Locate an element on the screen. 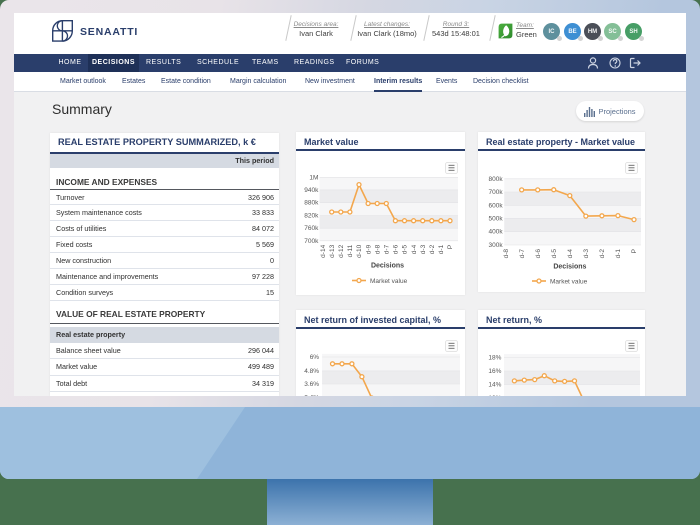 This screenshot has height=525, width=700. svg-text: 400k is located at coordinates (495, 232).